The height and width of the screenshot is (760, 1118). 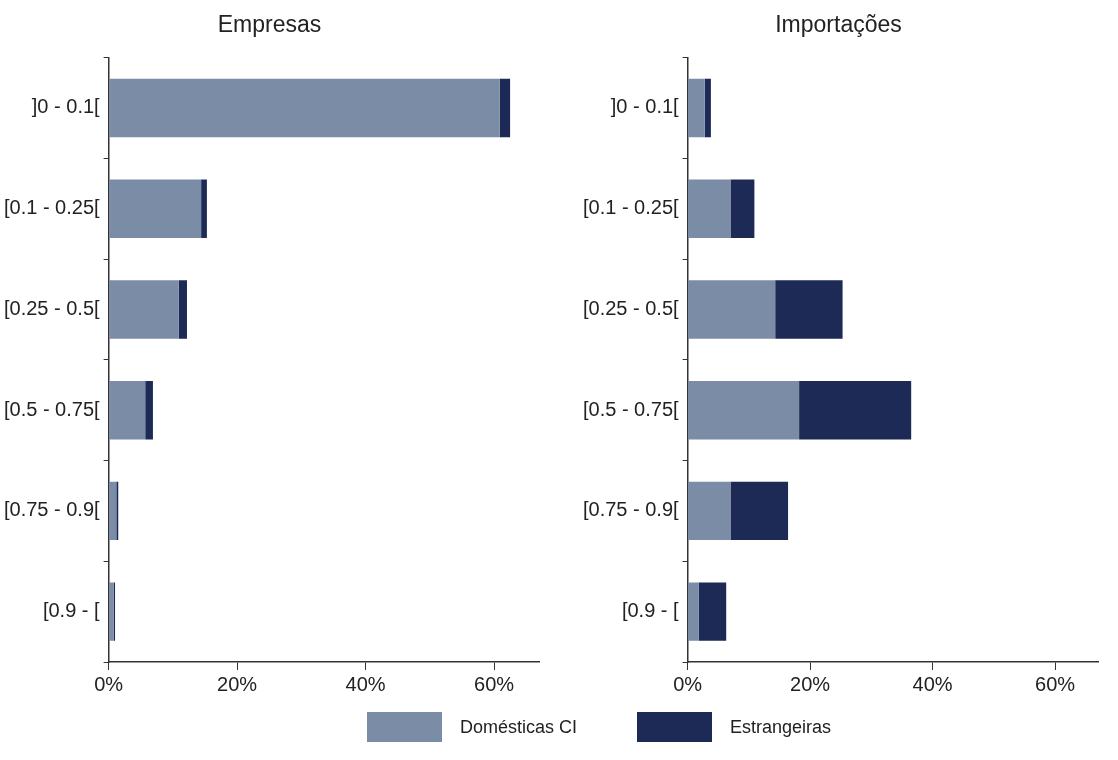 What do you see at coordinates (518, 727) in the screenshot?
I see `legend-label: Domésticas CI` at bounding box center [518, 727].